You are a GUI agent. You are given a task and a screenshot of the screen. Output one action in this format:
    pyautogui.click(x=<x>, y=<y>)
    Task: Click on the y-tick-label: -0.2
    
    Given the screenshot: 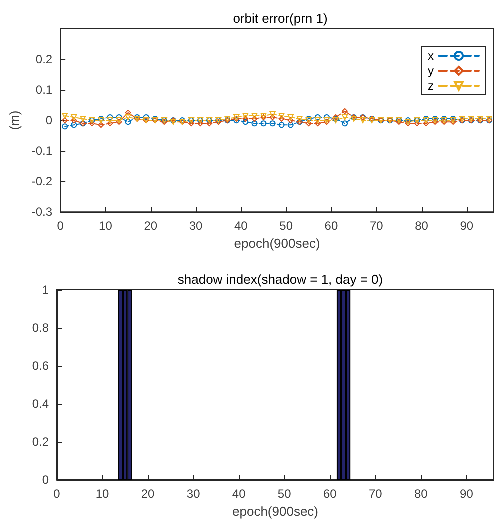 What is the action you would take?
    pyautogui.click(x=42, y=181)
    